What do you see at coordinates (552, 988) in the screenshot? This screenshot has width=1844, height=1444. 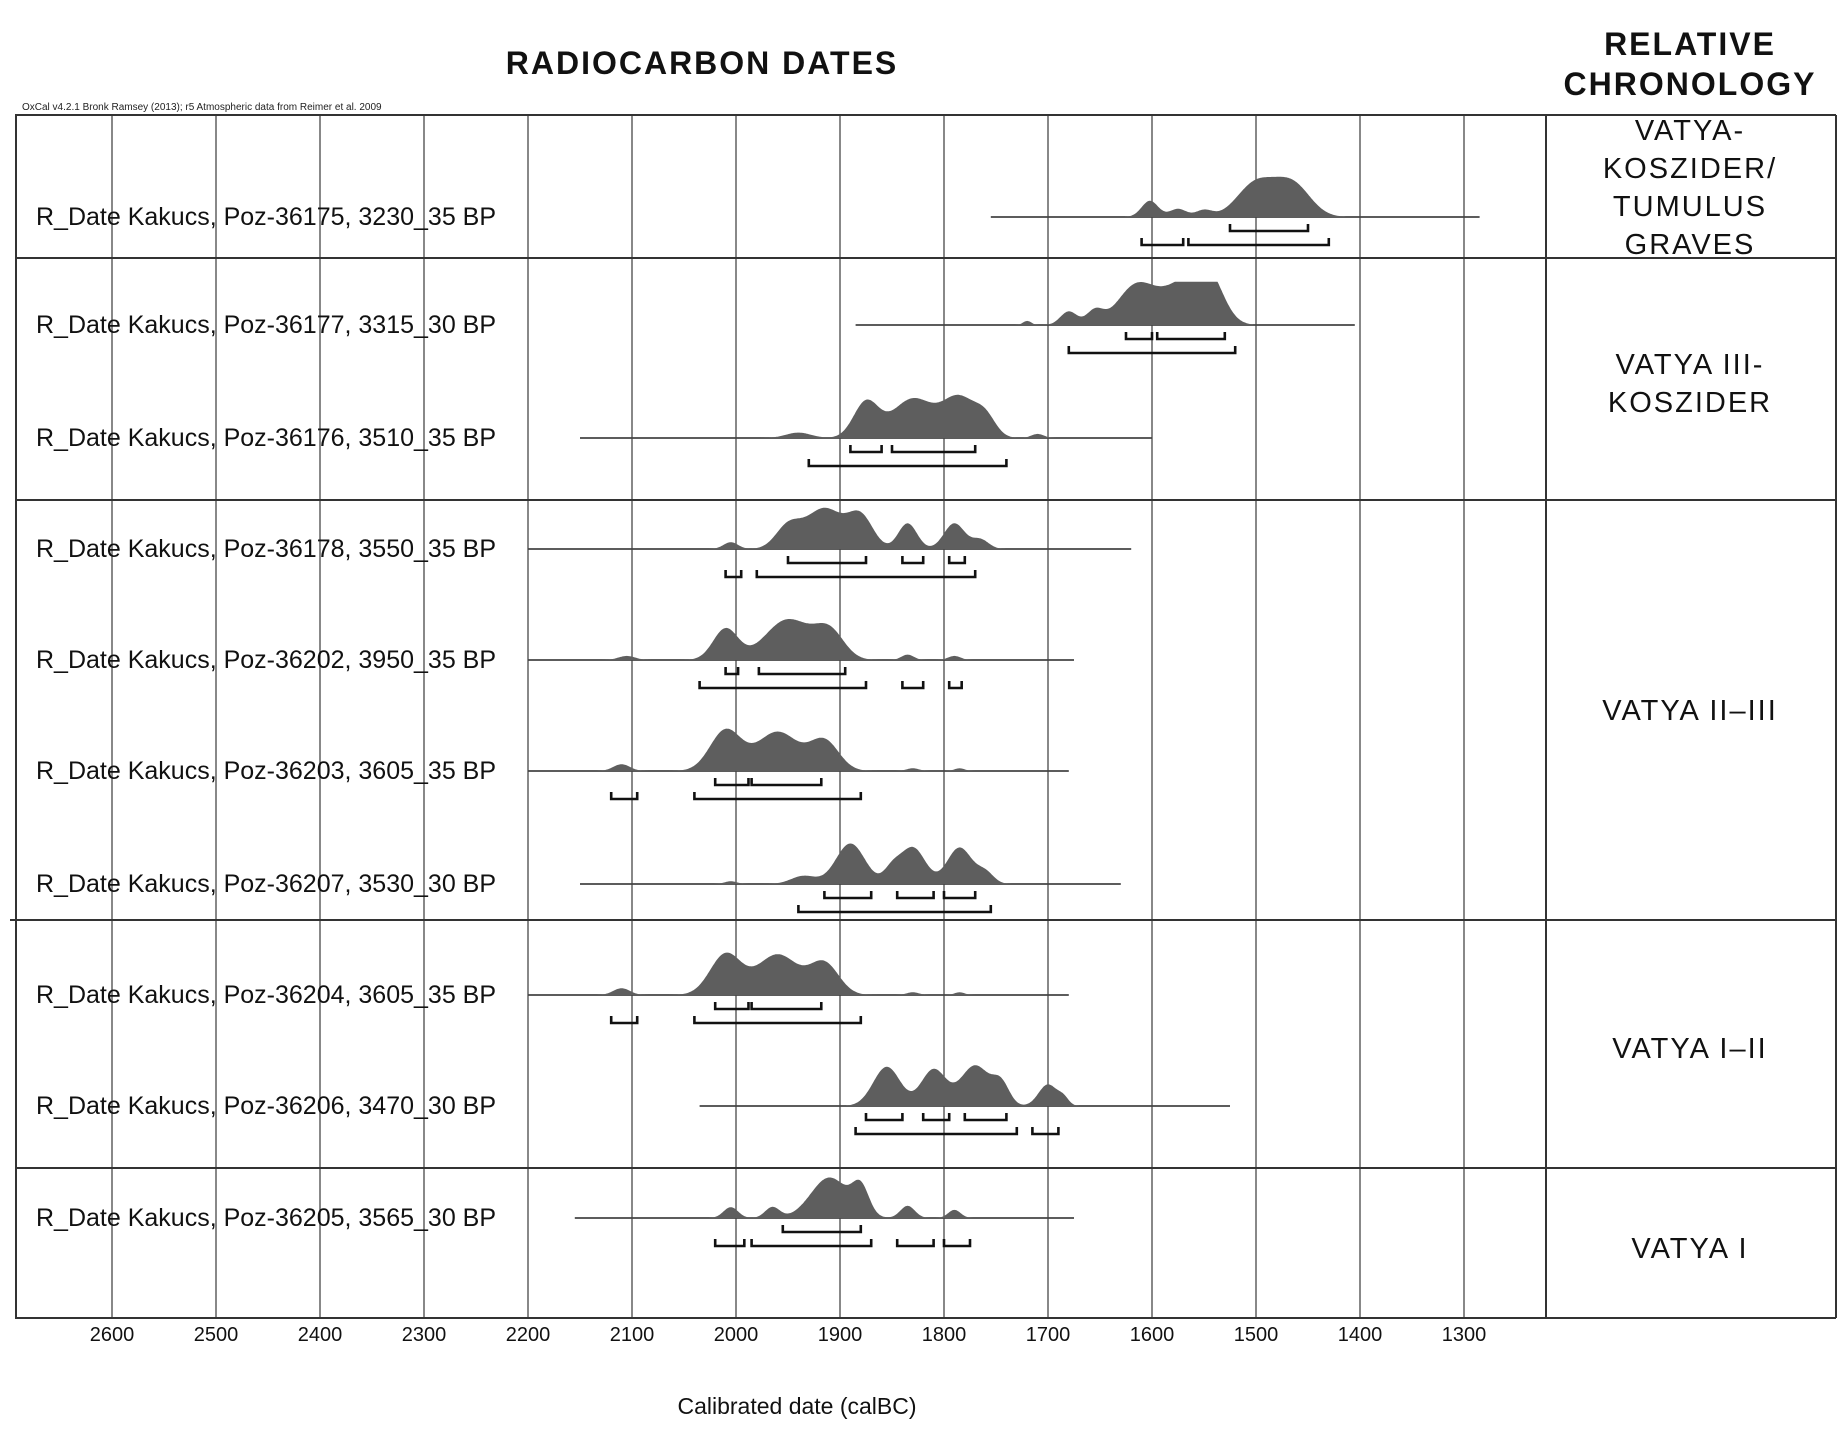 I see `date-row-8: R_Date Kakucs, Poz-36204, 3605_35 BP` at bounding box center [552, 988].